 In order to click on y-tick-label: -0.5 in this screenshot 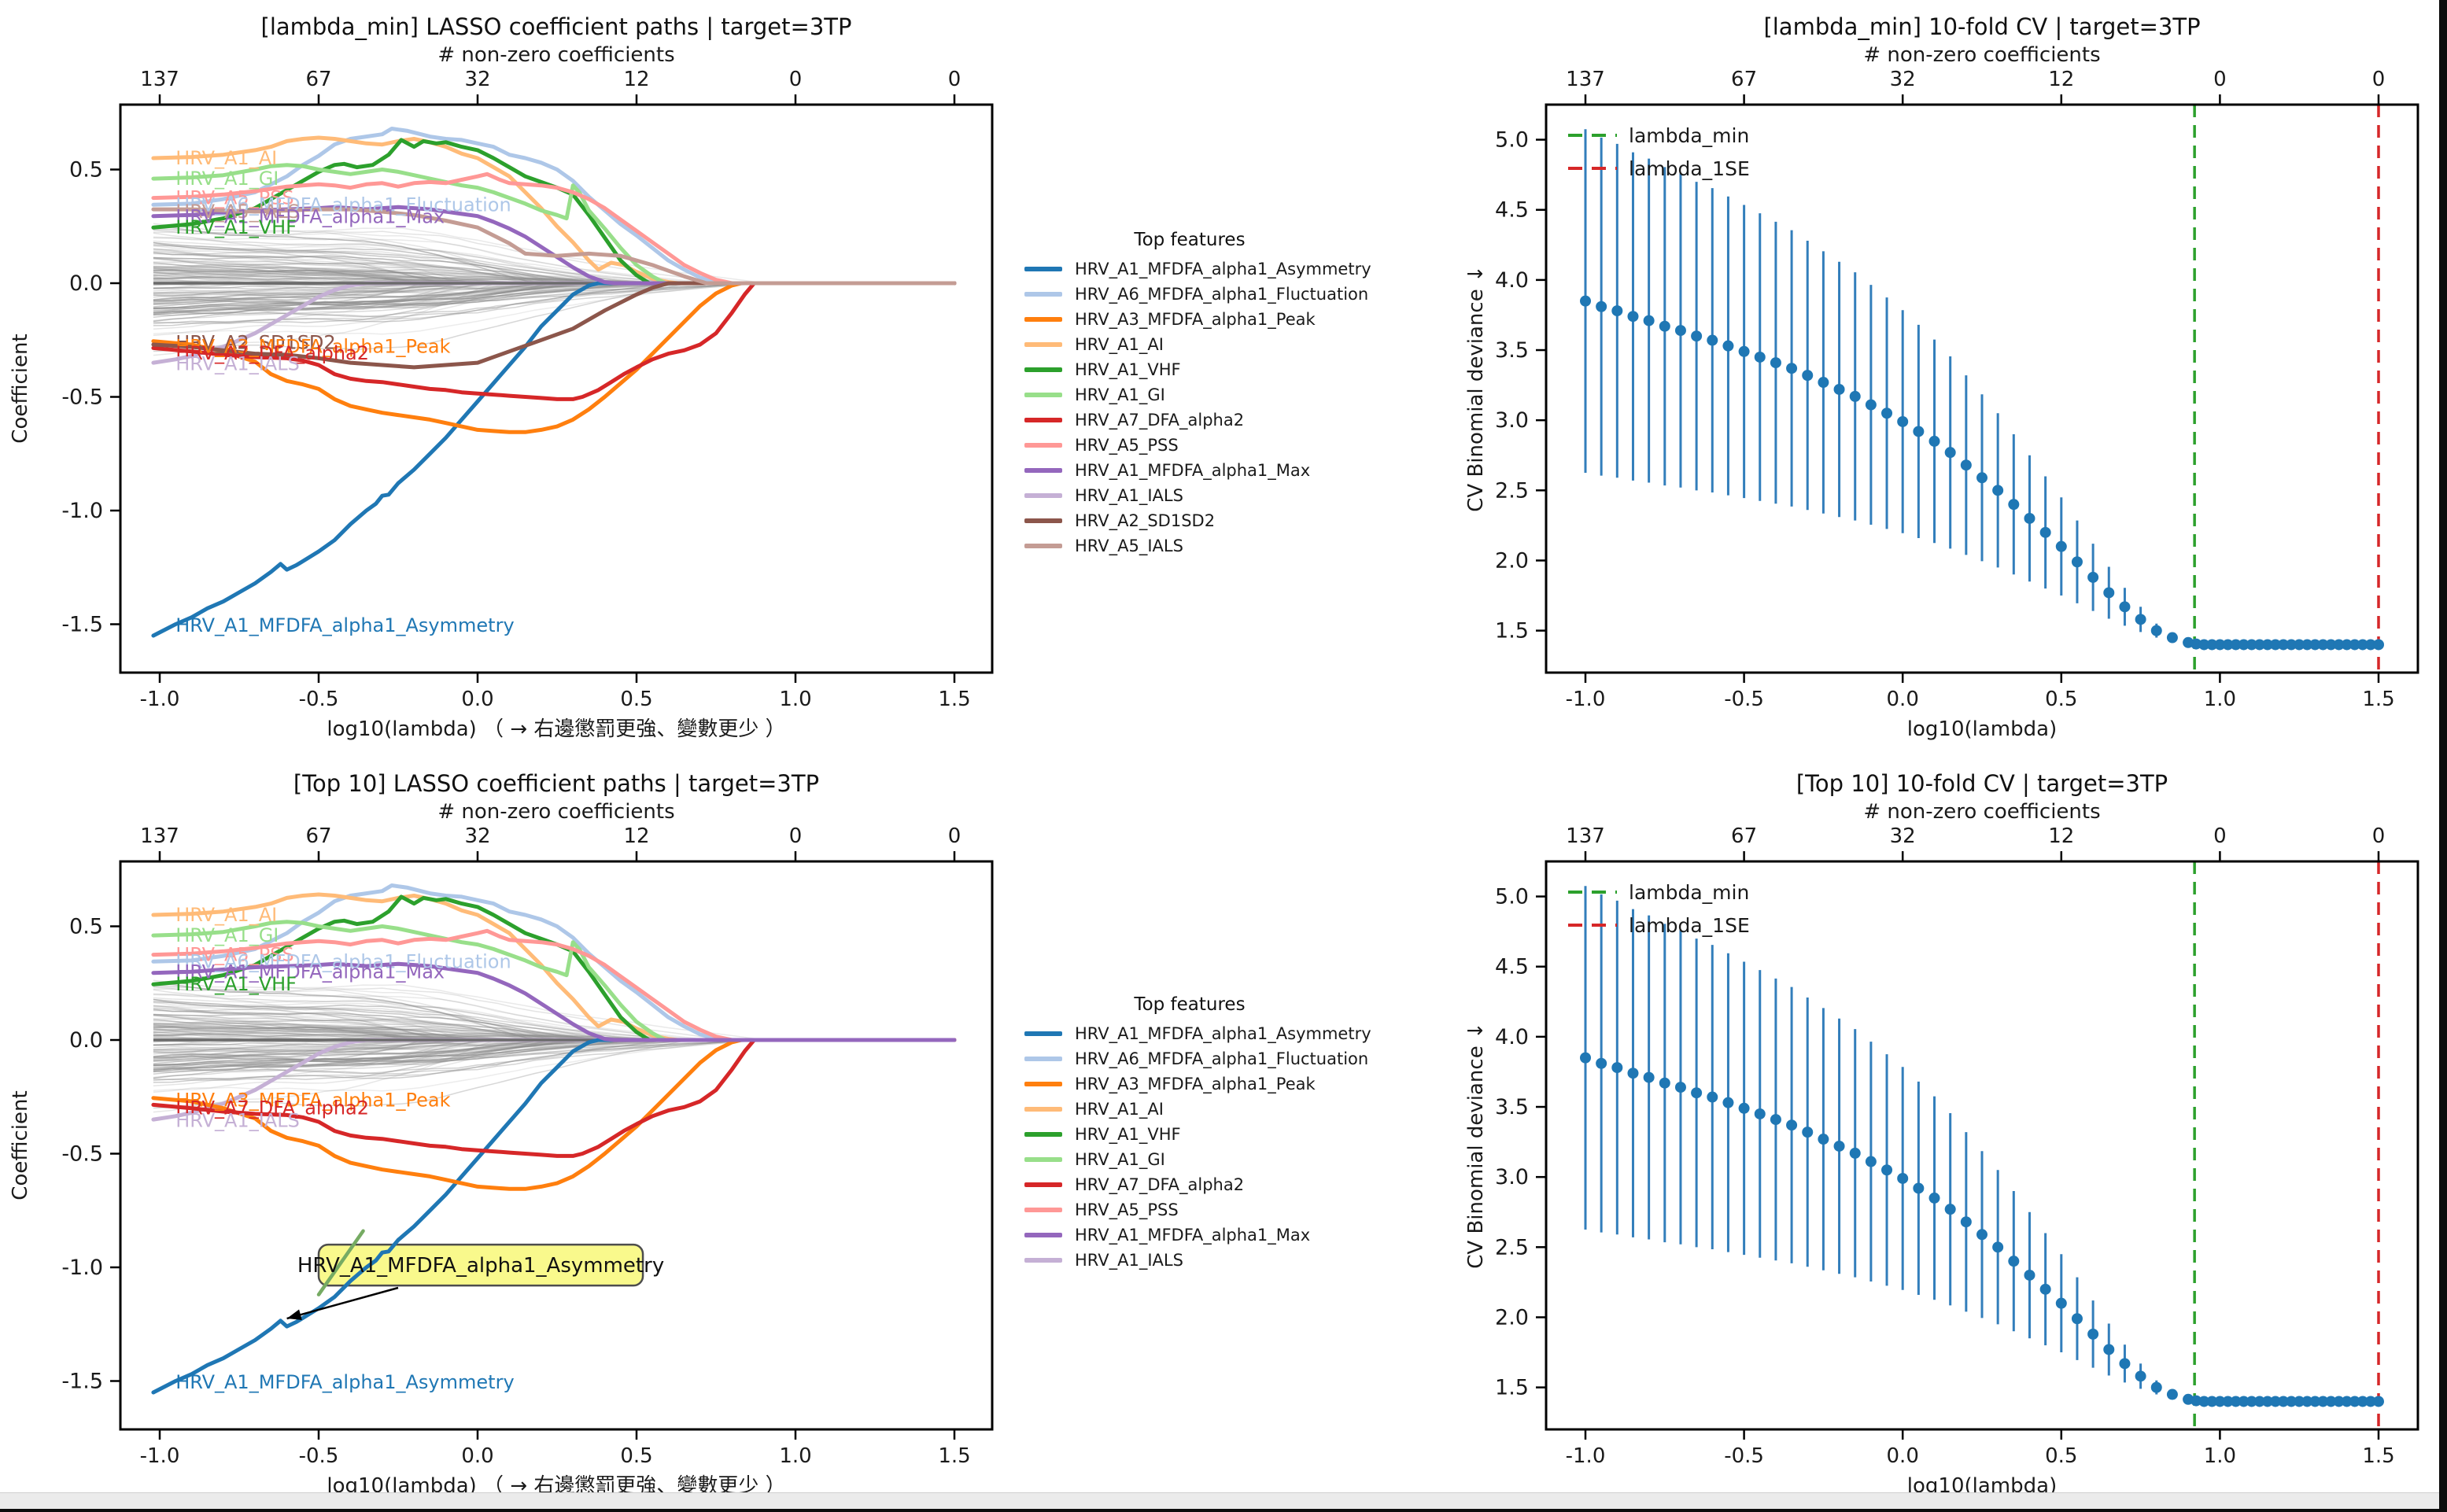, I will do `click(82, 1154)`.